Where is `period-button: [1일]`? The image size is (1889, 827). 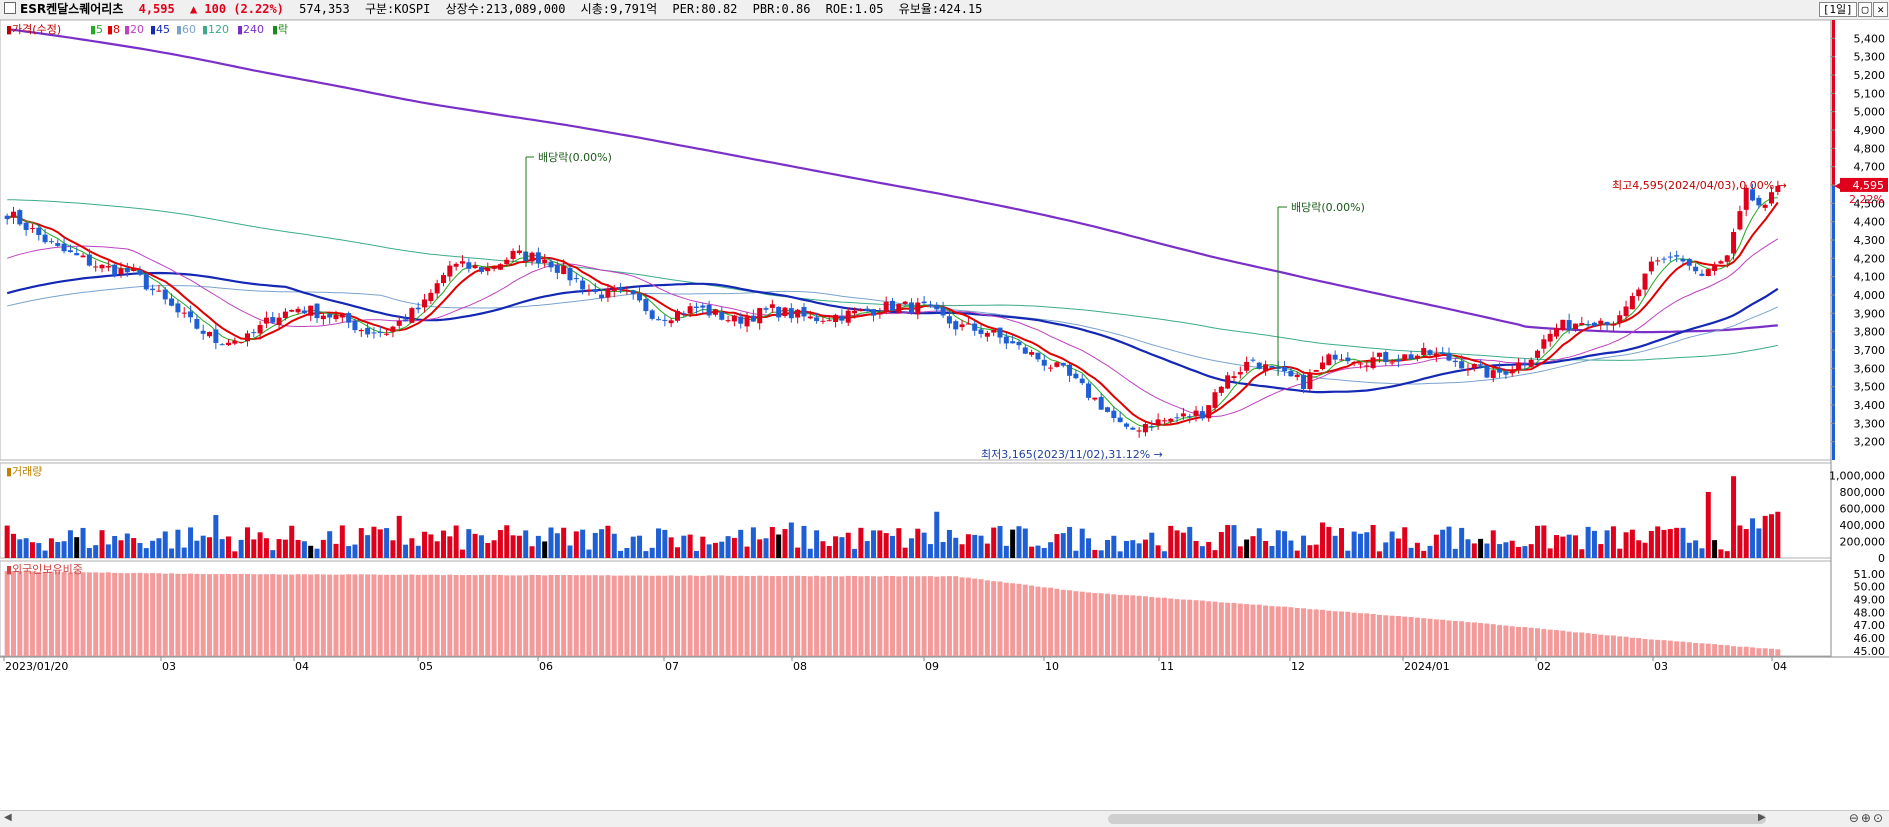
period-button: [1일] is located at coordinates (1837, 9).